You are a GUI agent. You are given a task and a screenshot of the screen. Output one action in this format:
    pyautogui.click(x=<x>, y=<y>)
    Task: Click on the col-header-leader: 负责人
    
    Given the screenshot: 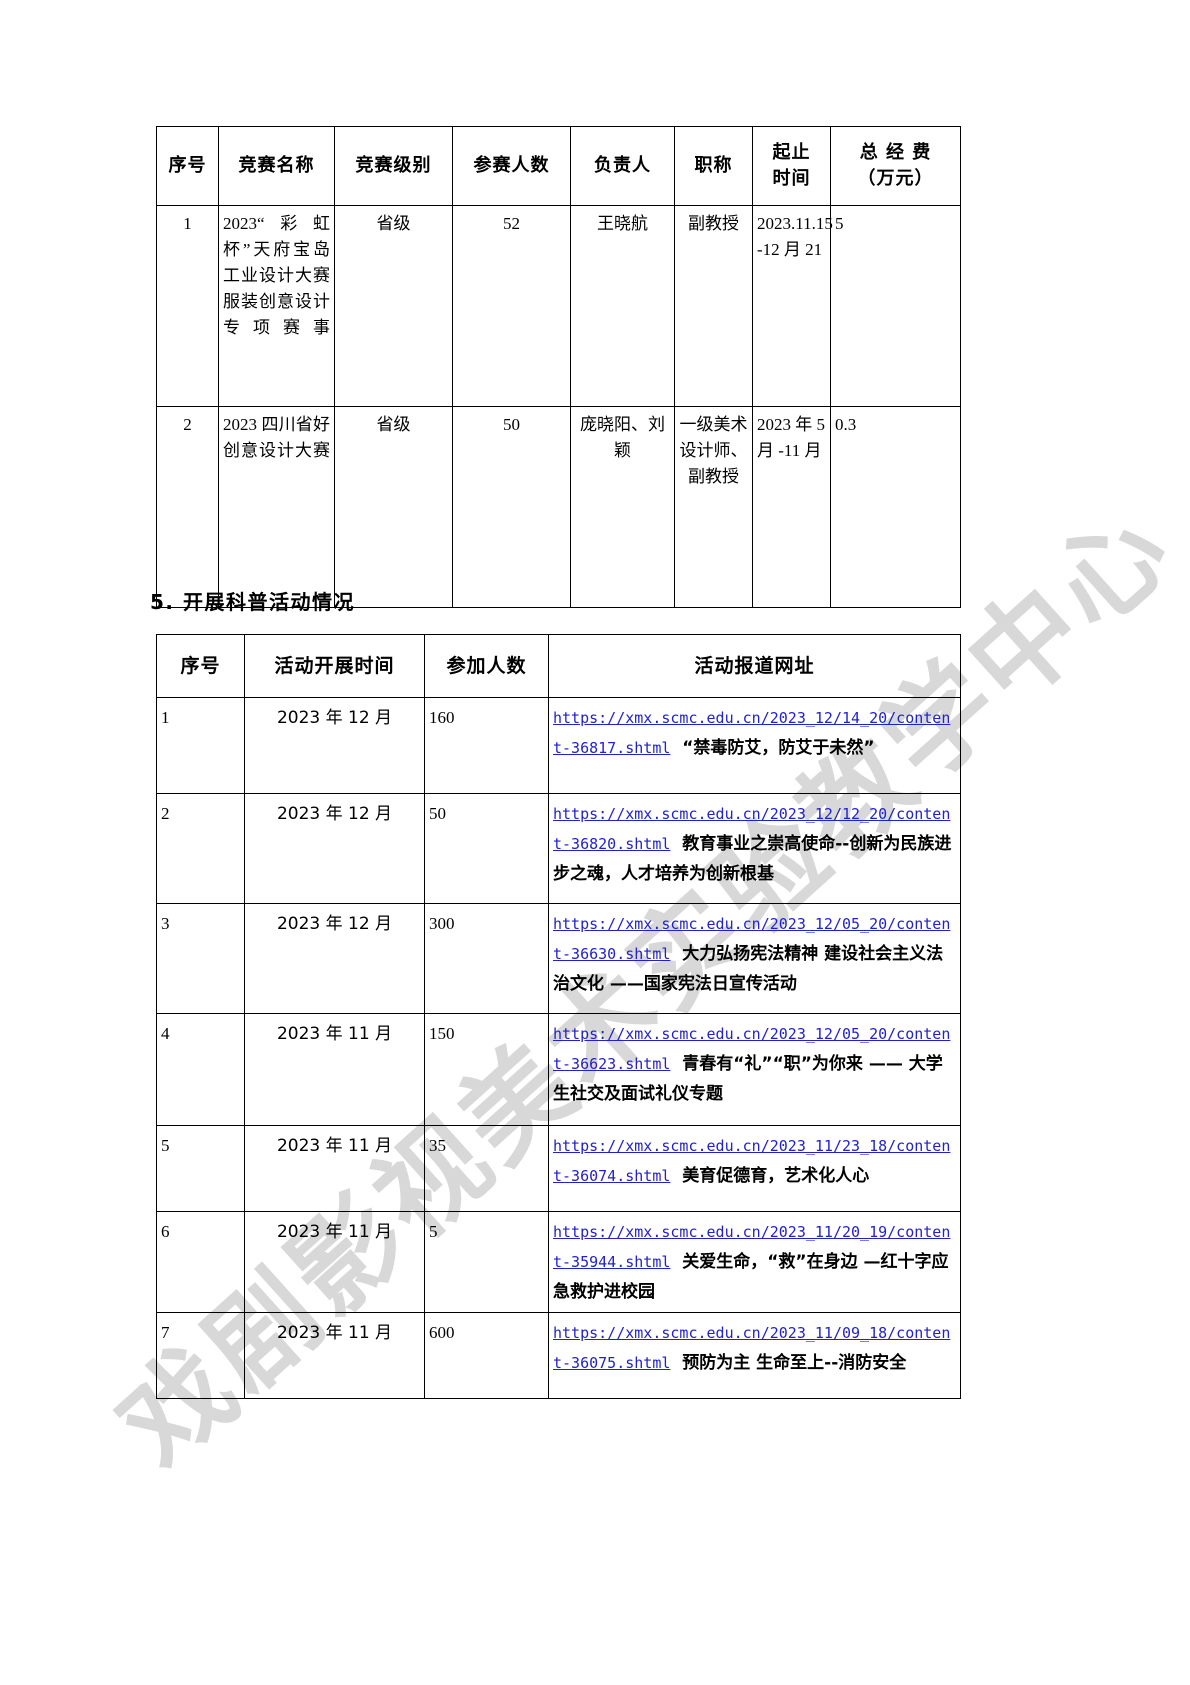 What is the action you would take?
    pyautogui.click(x=622, y=166)
    